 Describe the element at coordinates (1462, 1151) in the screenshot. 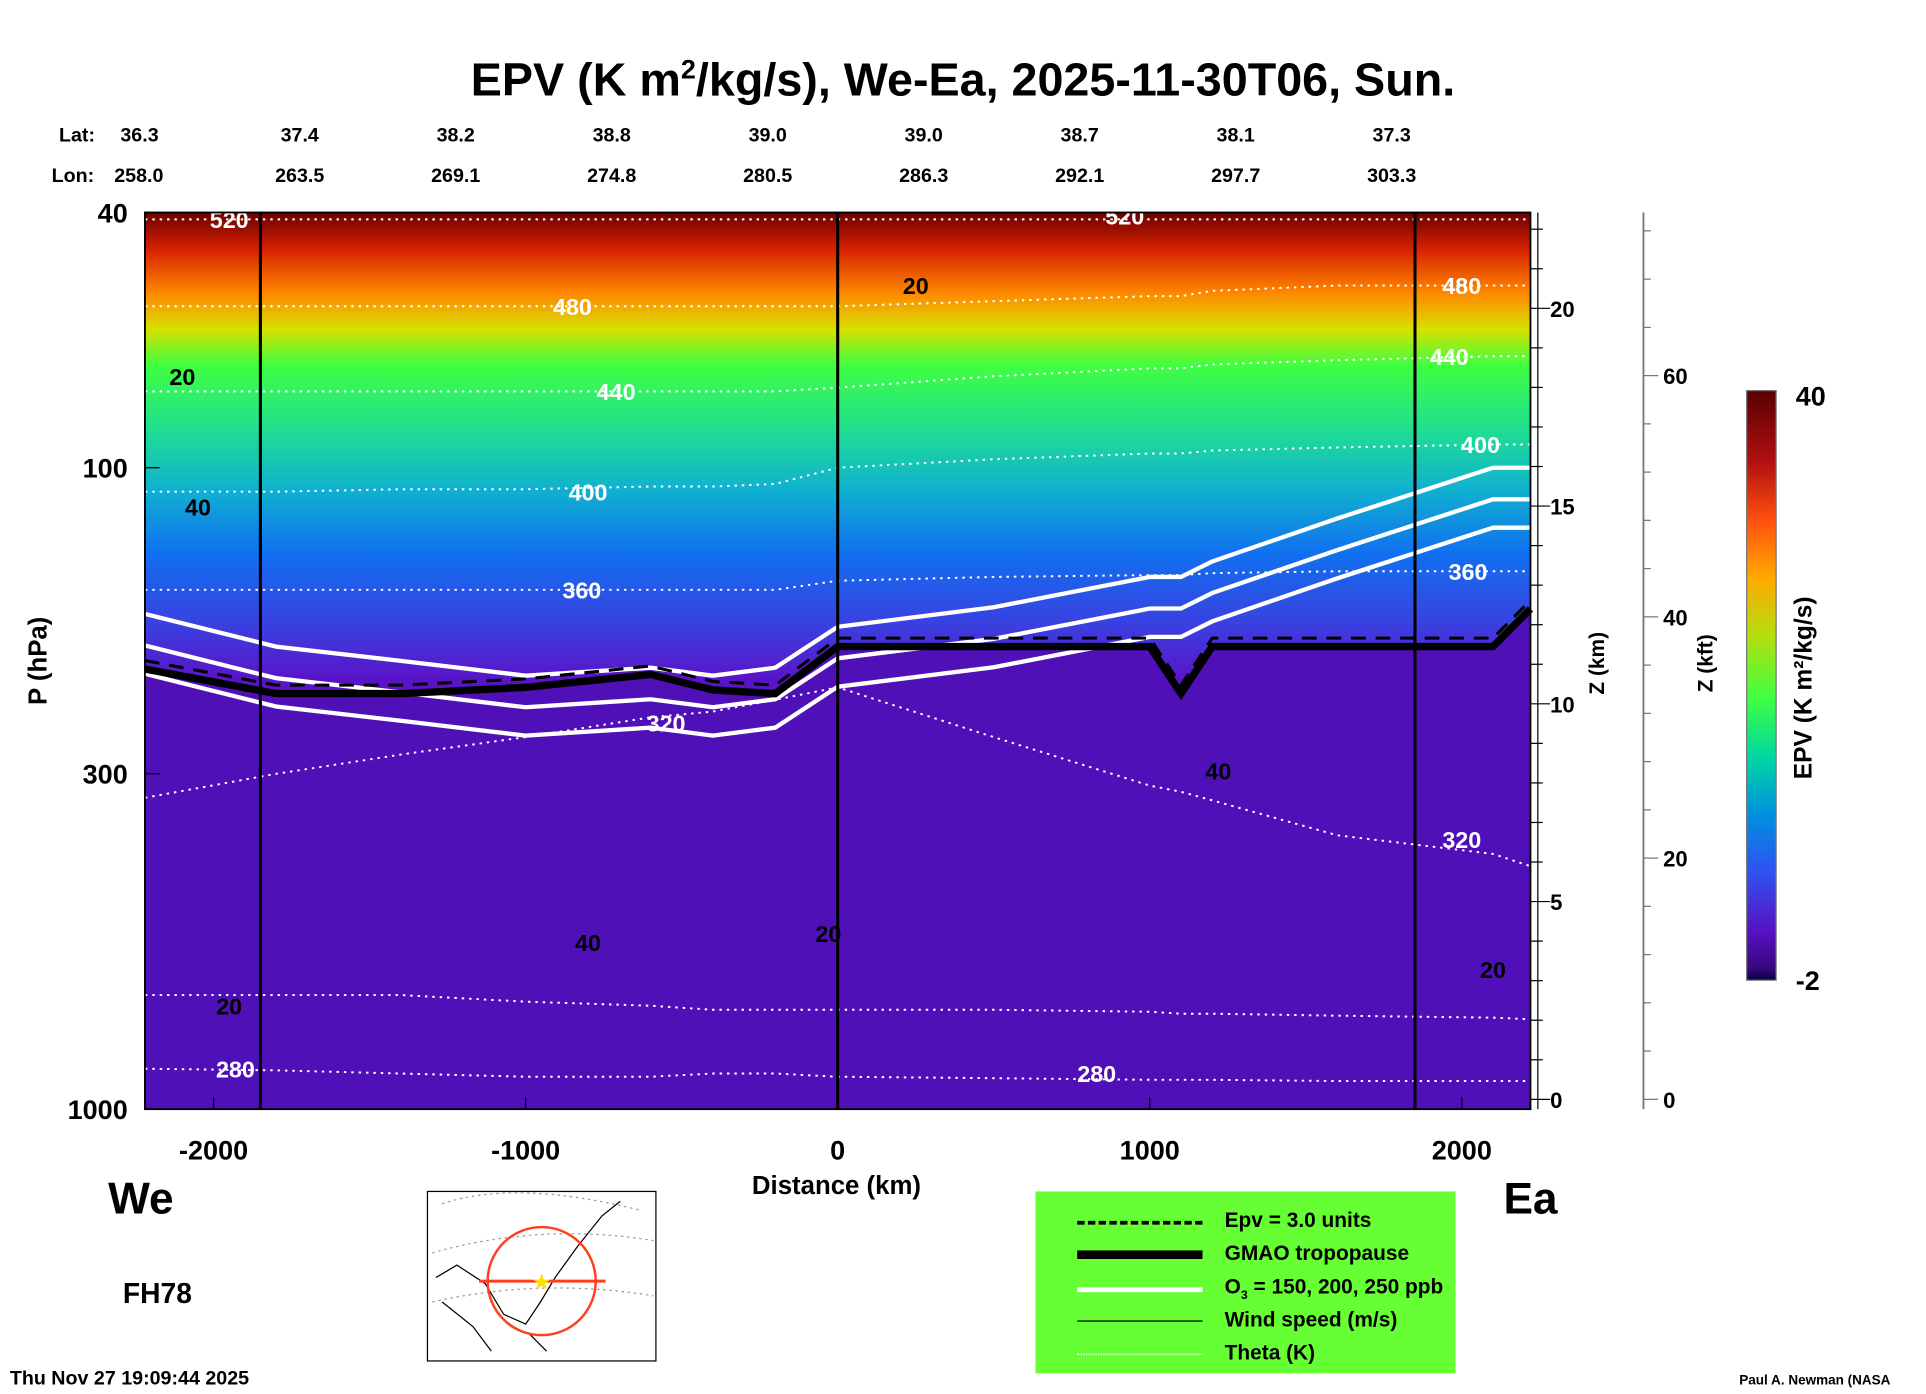

I see `x-tick-label: 2000` at that location.